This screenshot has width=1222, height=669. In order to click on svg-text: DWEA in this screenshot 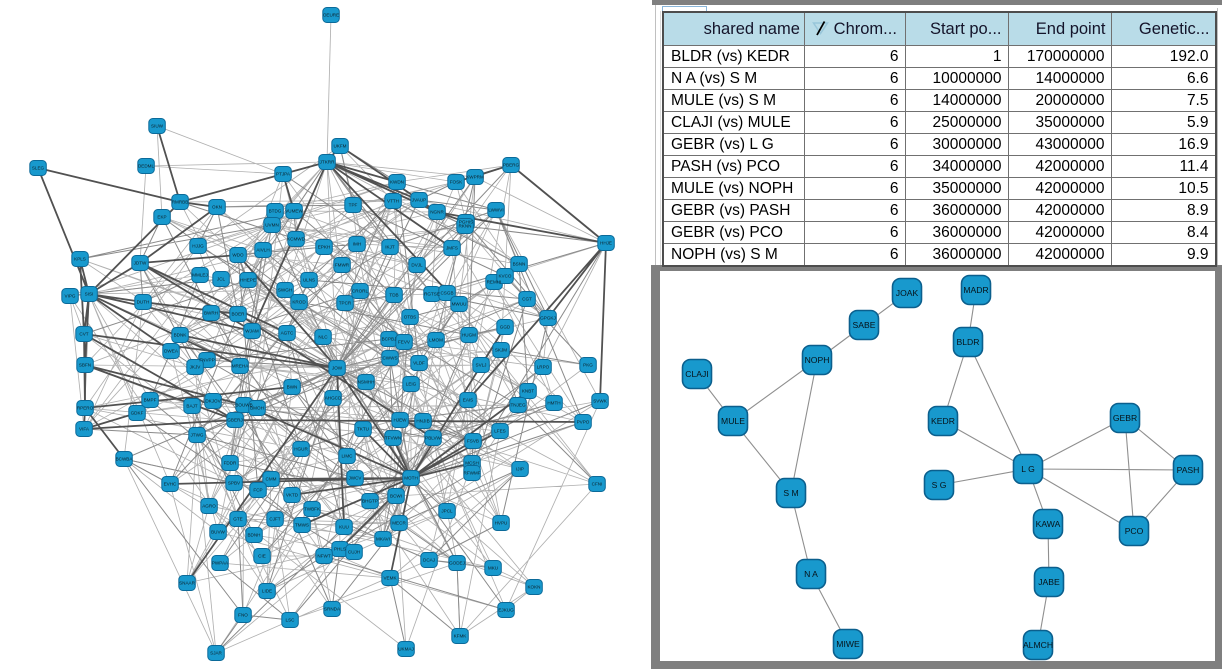, I will do `click(171, 351)`.